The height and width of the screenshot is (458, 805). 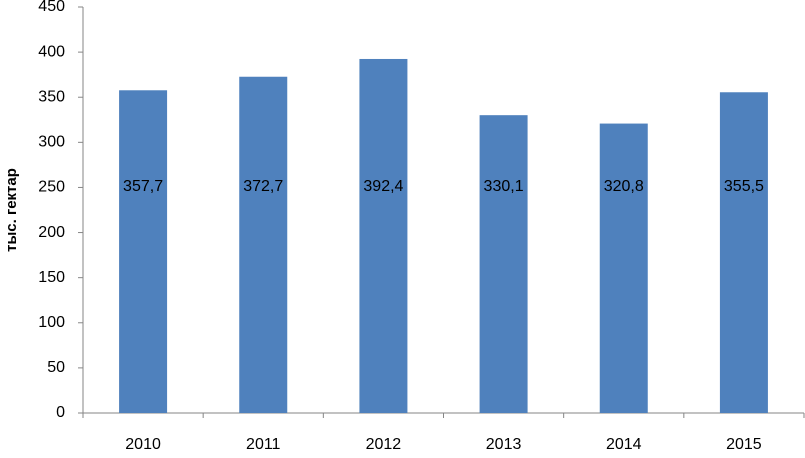 I want to click on y-axis-label: тыс. гектар, so click(x=11, y=210).